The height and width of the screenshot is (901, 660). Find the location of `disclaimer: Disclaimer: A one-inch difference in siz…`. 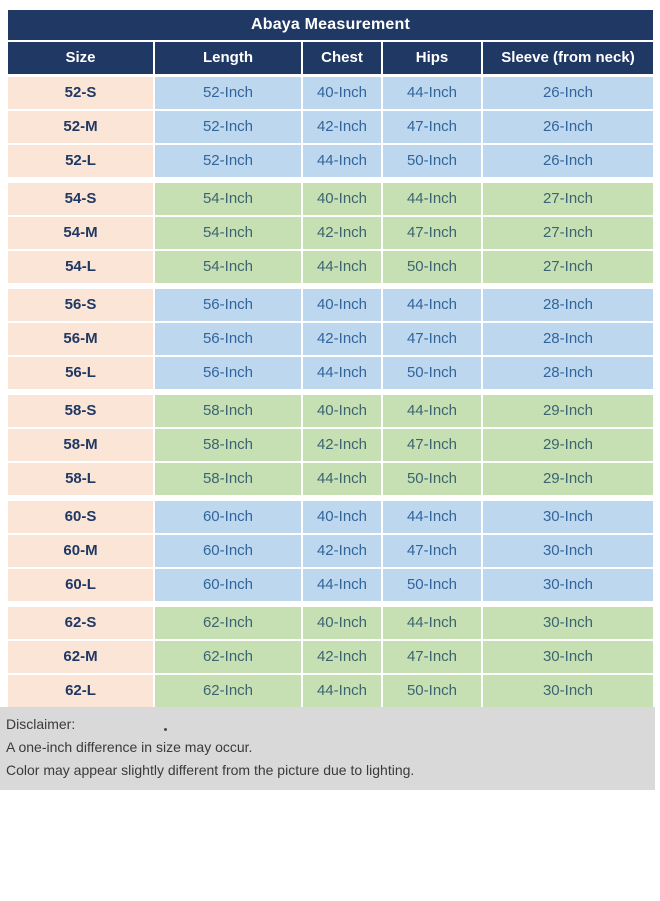

disclaimer: Disclaimer: A one-inch difference in siz… is located at coordinates (327, 748).